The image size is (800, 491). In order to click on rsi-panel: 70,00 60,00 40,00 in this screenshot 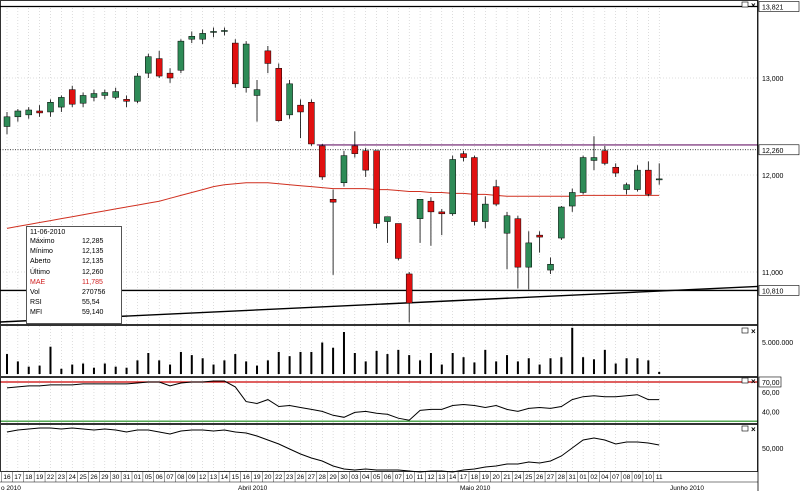, I will do `click(391, 399)`.